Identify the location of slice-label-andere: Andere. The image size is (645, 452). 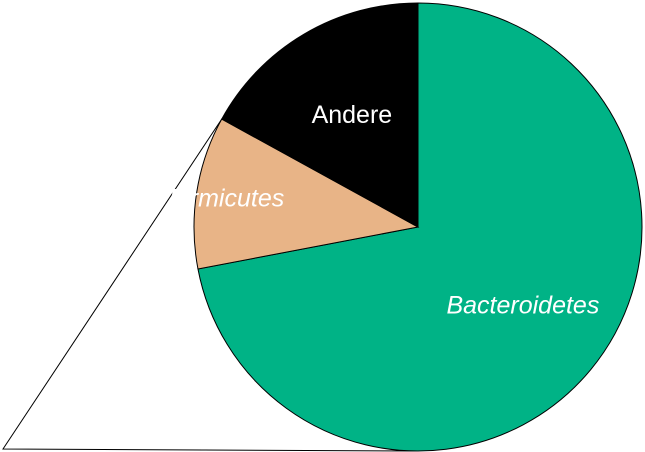
(352, 115).